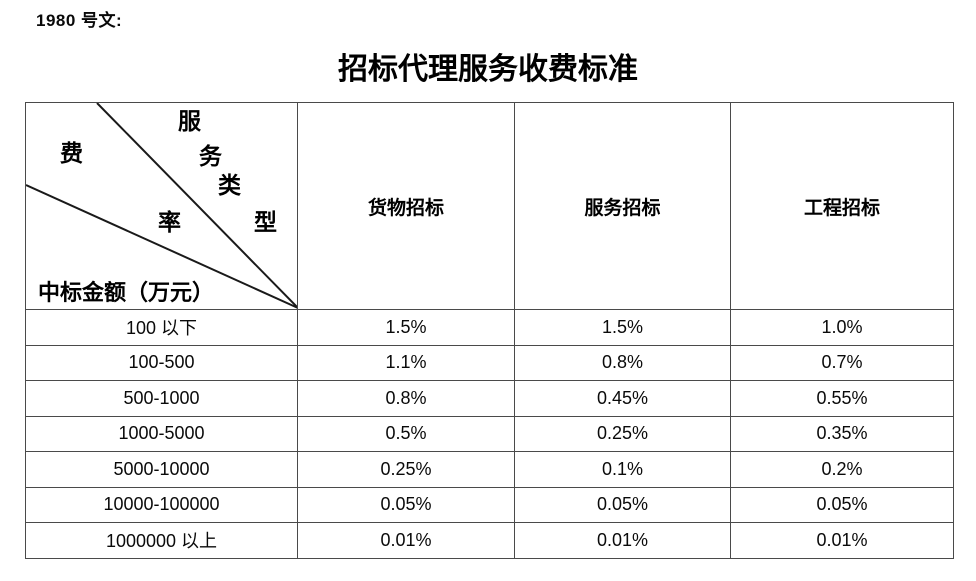 Image resolution: width=976 pixels, height=581 pixels. Describe the element at coordinates (161, 433) in the screenshot. I see `amount-range-cell: 1000-5000` at that location.